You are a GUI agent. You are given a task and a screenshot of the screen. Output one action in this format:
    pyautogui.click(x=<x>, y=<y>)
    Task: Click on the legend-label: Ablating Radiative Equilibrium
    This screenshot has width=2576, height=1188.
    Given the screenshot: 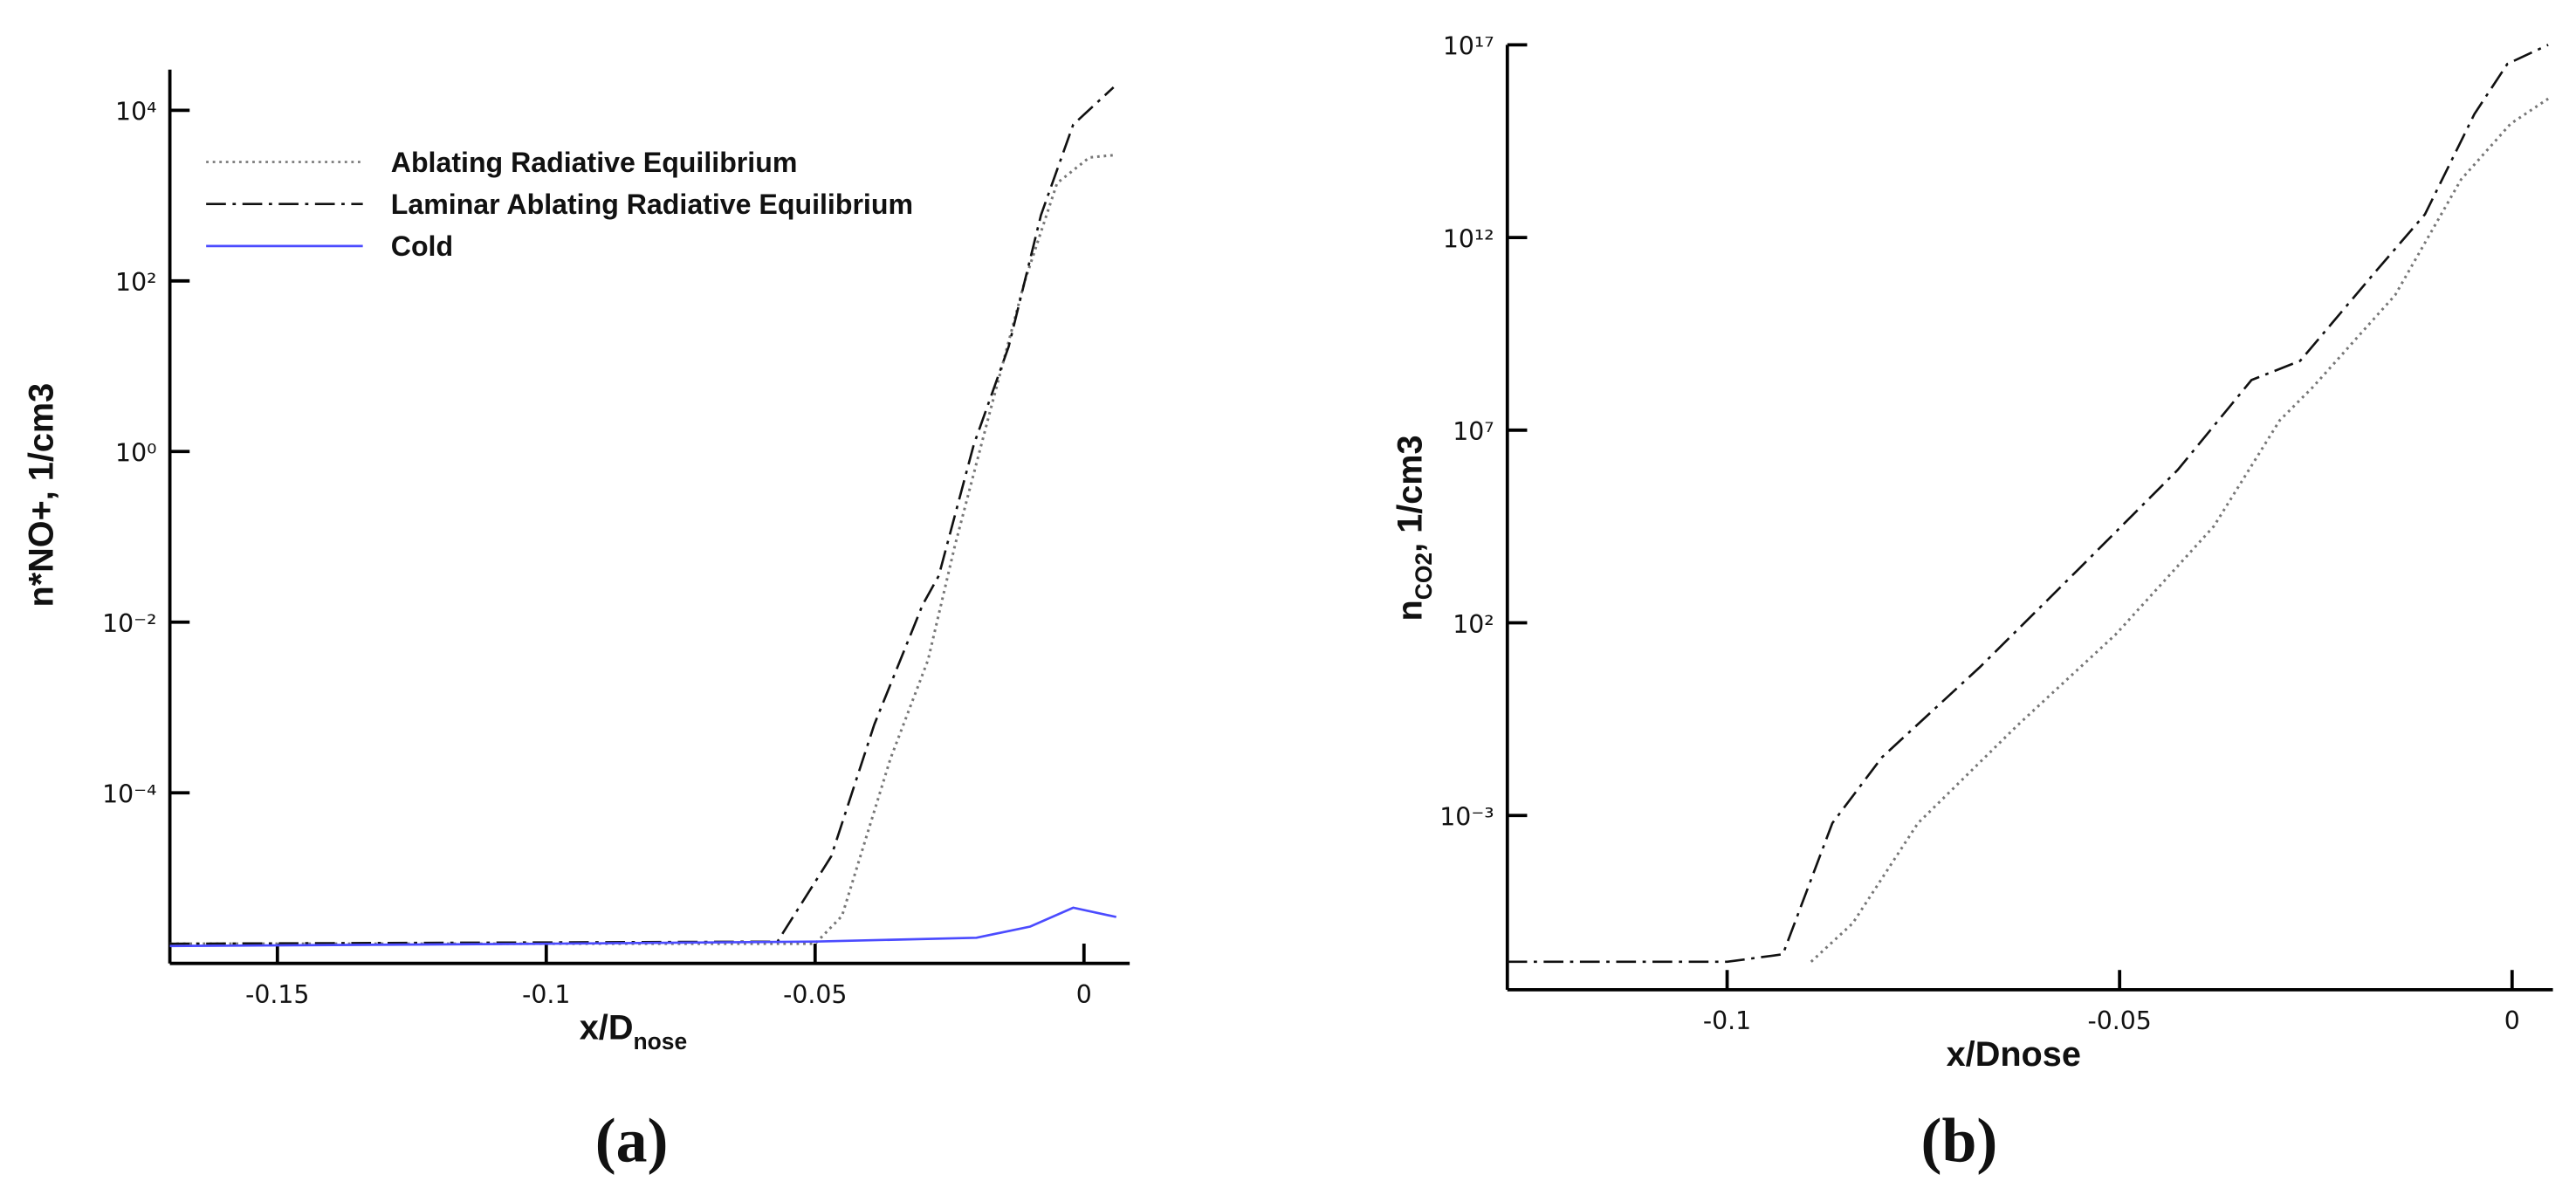 What is the action you would take?
    pyautogui.click(x=594, y=162)
    